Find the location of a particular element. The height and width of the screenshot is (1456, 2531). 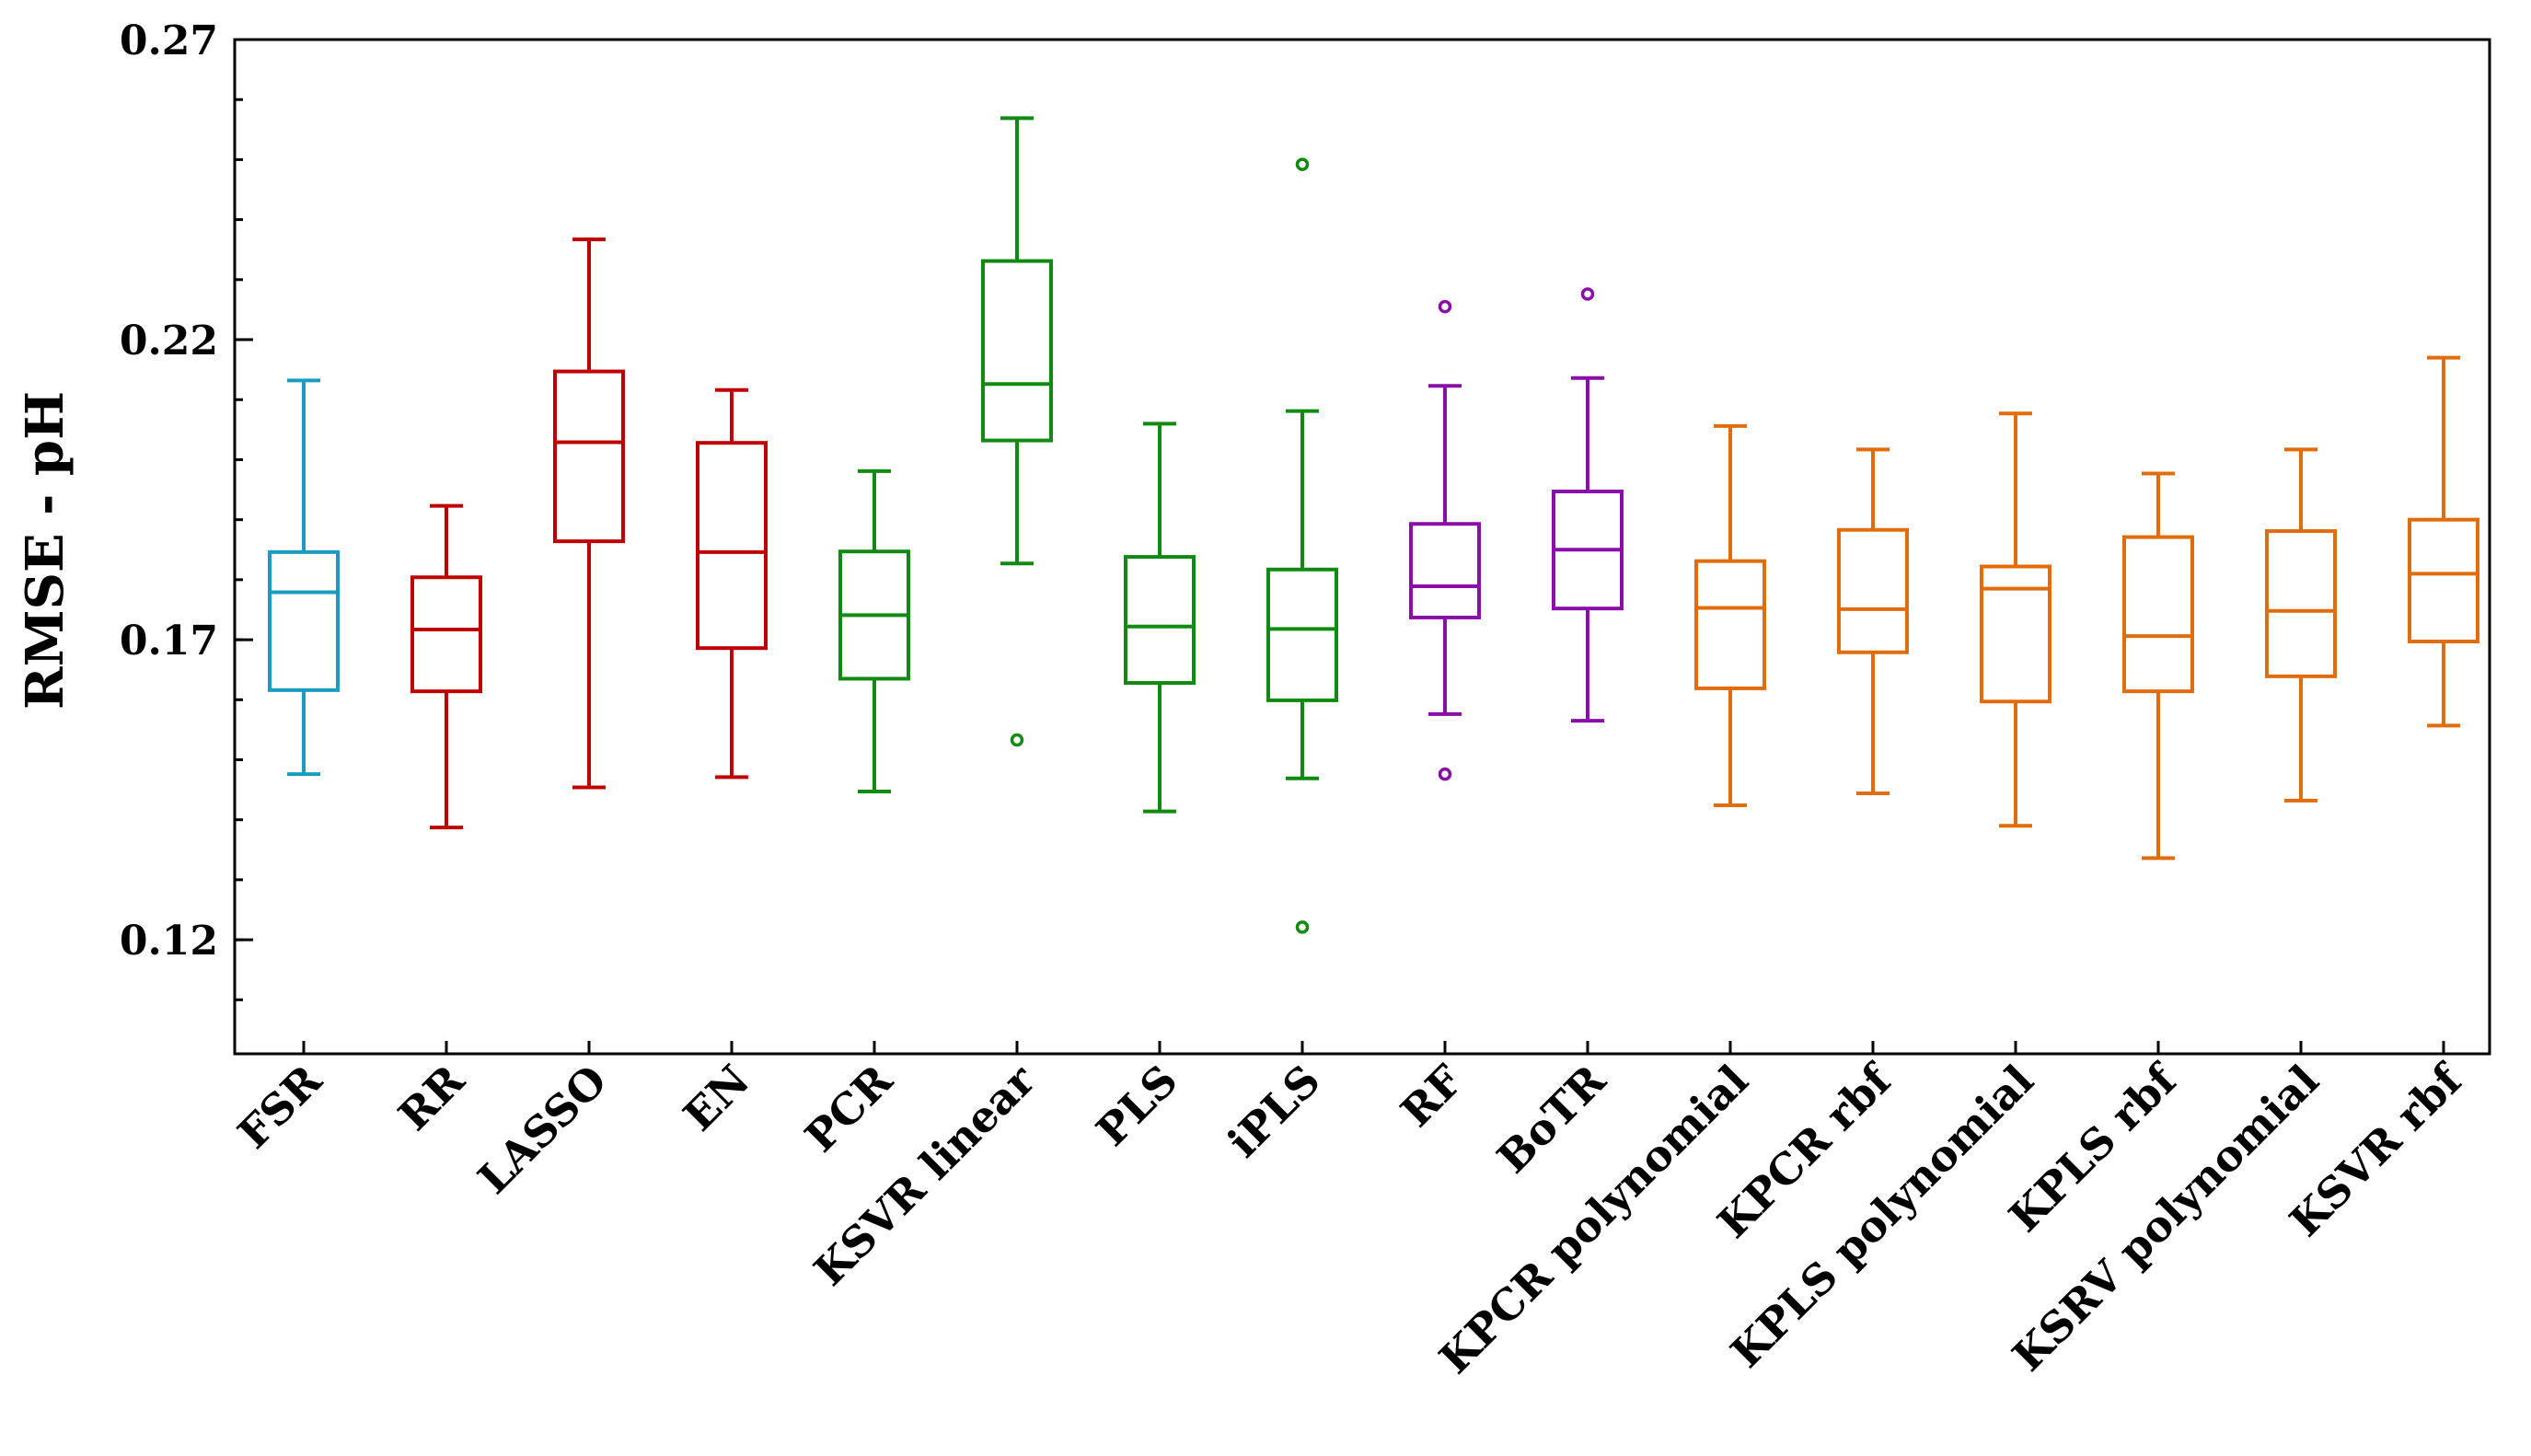

y-tick-label: 0.12 is located at coordinates (169, 941).